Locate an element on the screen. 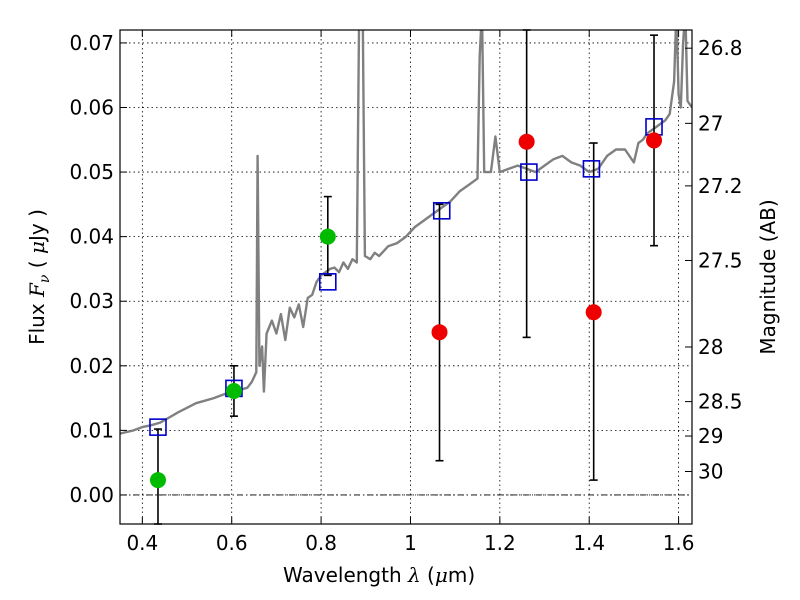 The image size is (800, 600). y-tick-label: 0.02 is located at coordinates (91, 366).